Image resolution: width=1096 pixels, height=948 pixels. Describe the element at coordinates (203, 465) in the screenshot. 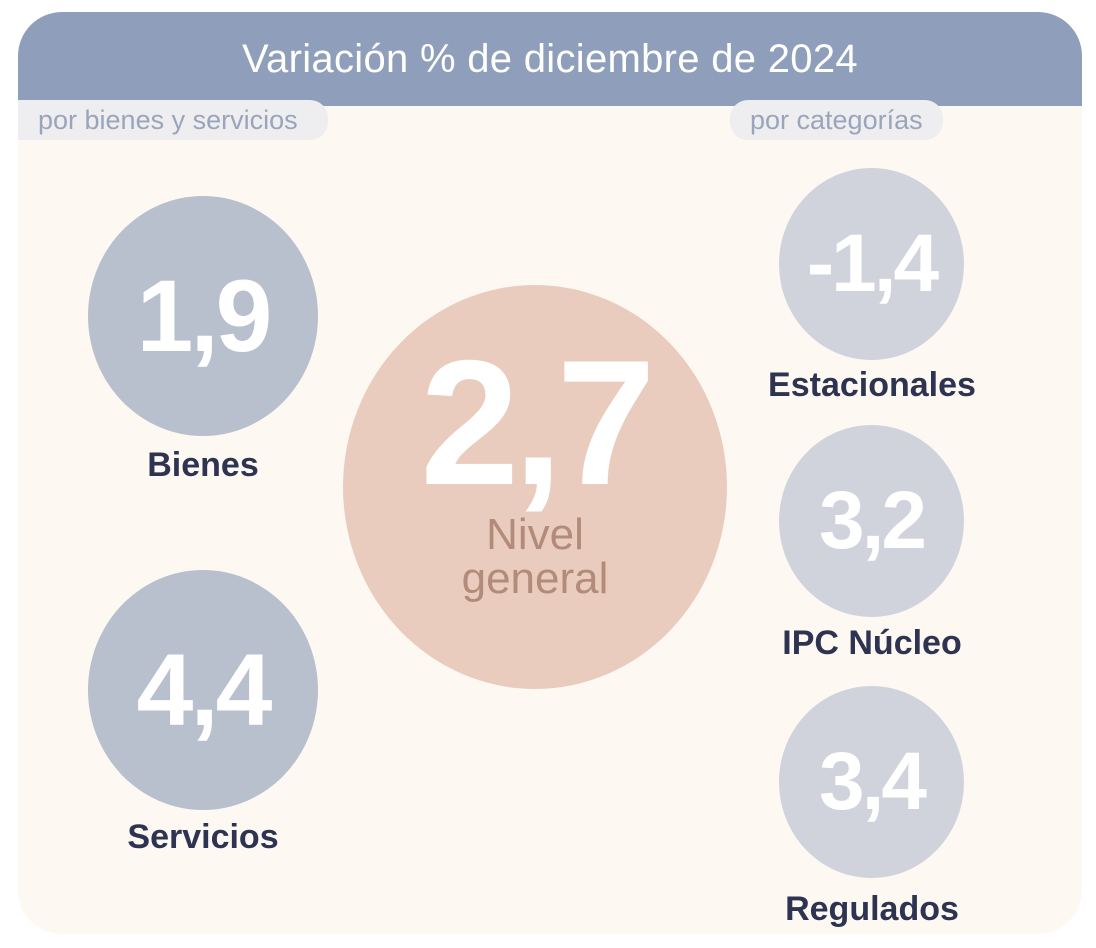

I see `bienes-label: Bienes` at that location.